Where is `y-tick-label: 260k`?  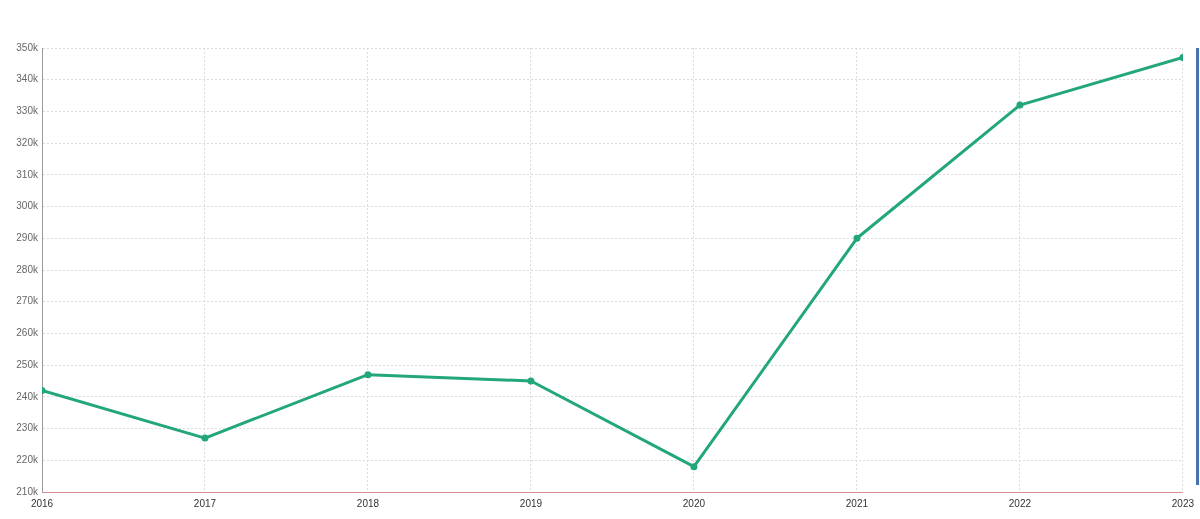 y-tick-label: 260k is located at coordinates (27, 333).